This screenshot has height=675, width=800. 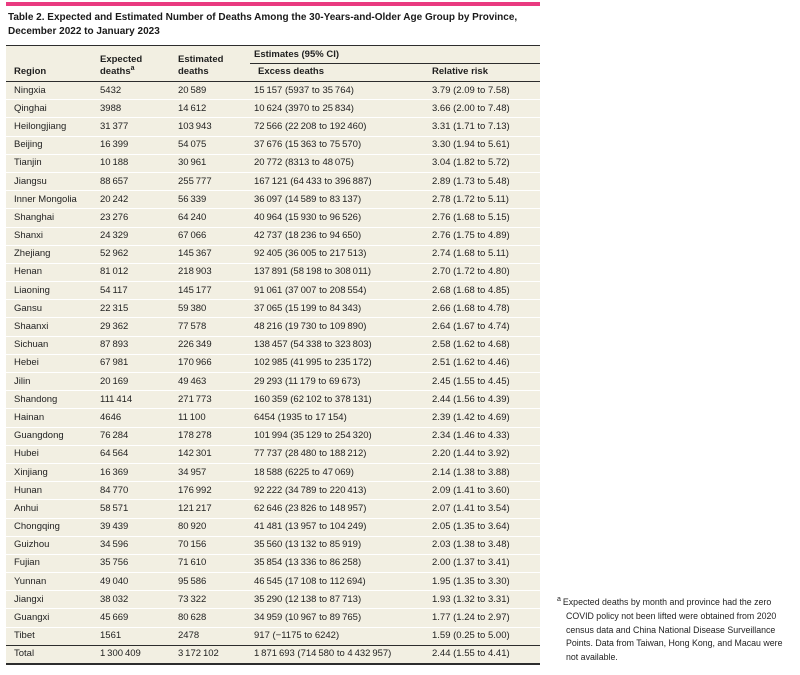 I want to click on cell-region: Hunan, so click(x=51, y=490).